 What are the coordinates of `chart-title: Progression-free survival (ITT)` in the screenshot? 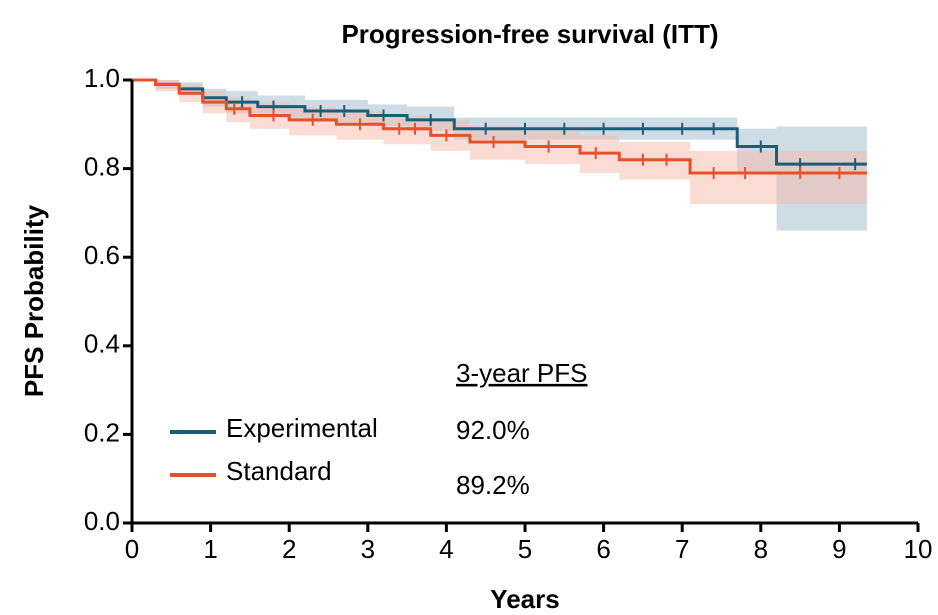 It's located at (529, 34).